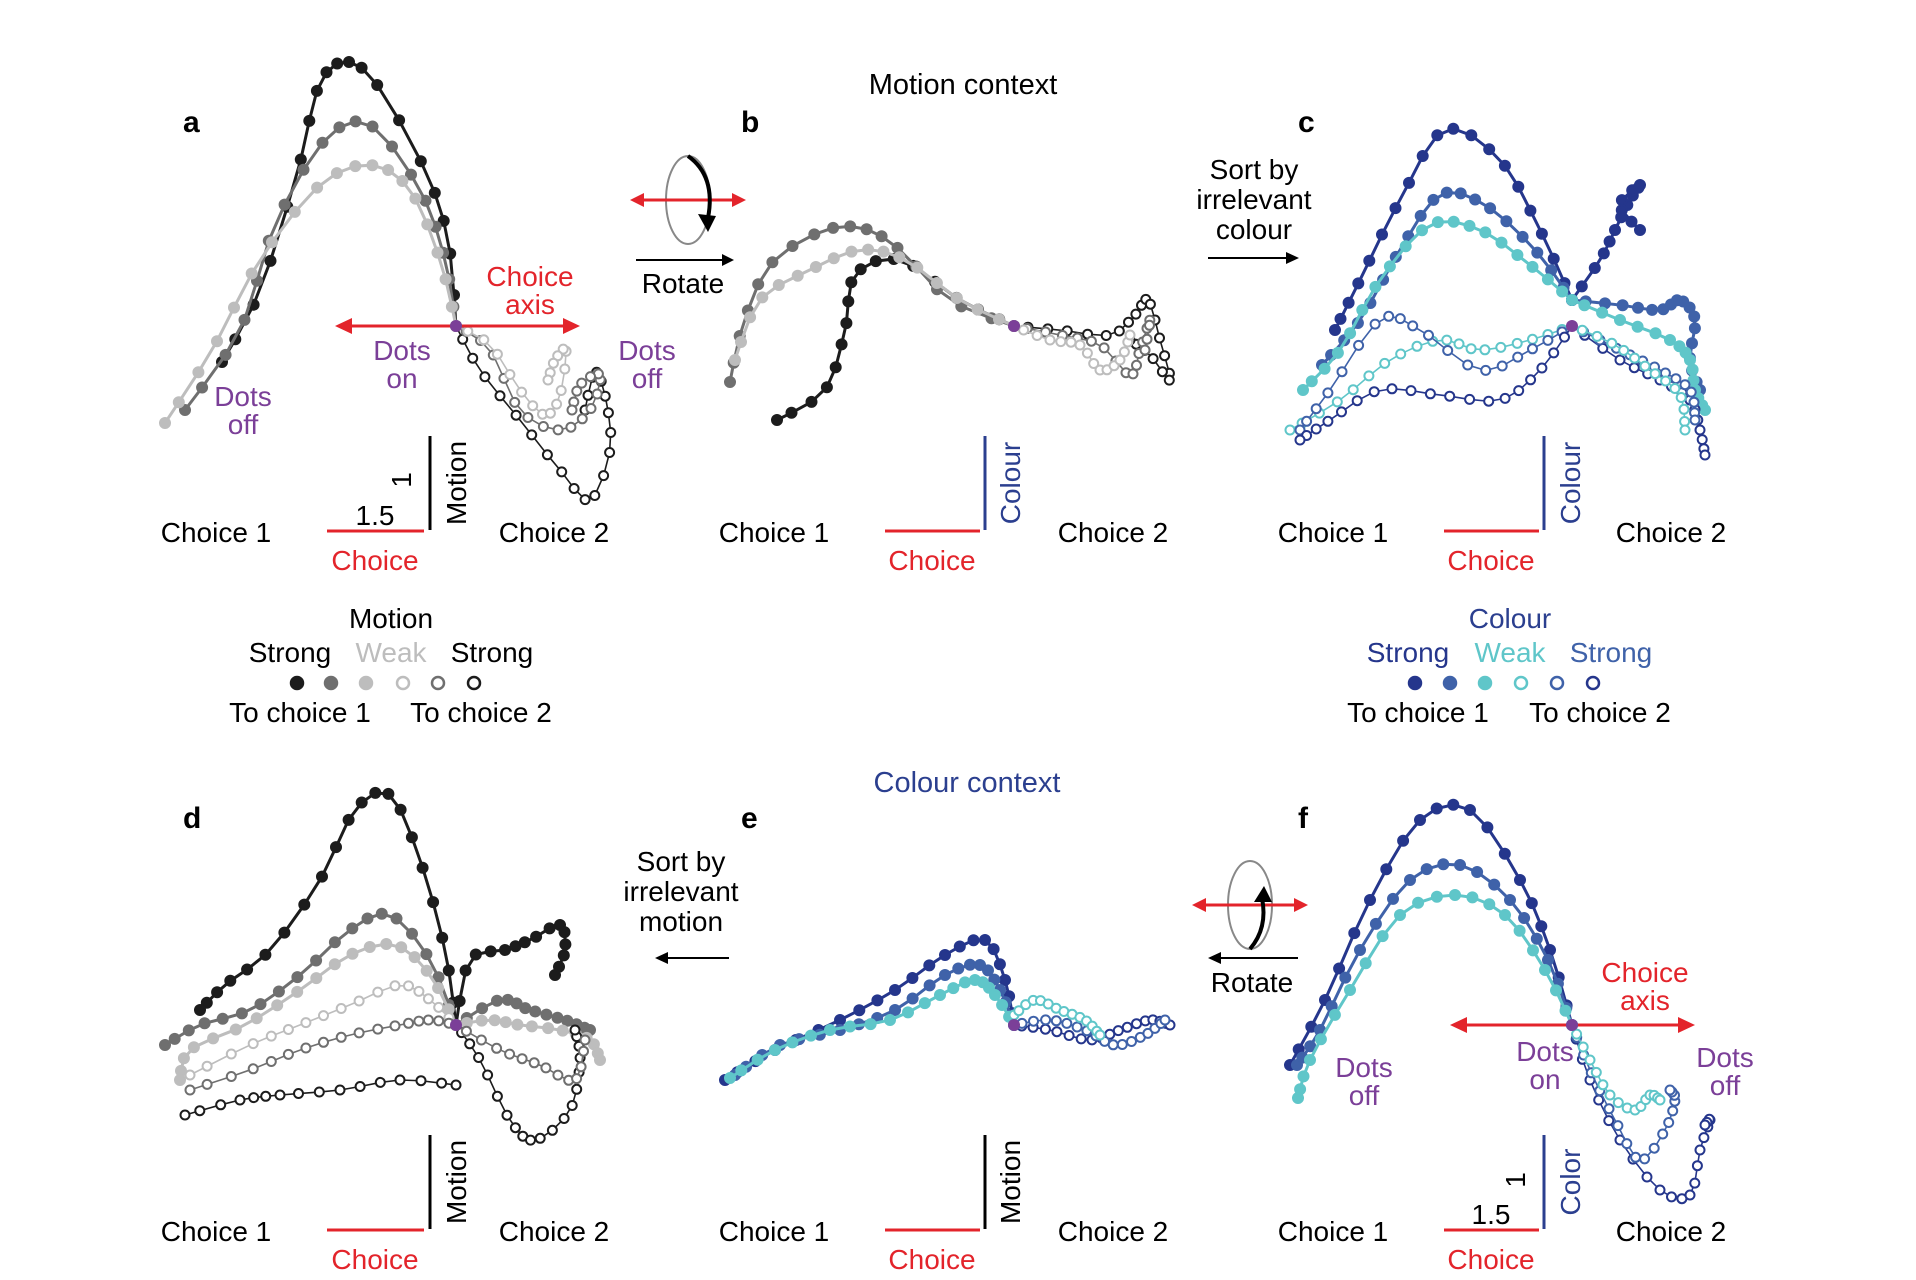 The width and height of the screenshot is (1916, 1280). I want to click on colour-scale-label: Colour, so click(1010, 483).